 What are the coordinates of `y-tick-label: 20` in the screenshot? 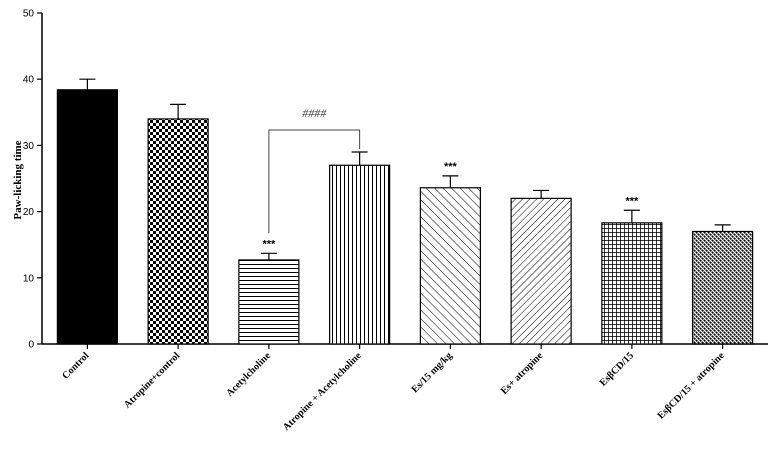 It's located at (29, 212).